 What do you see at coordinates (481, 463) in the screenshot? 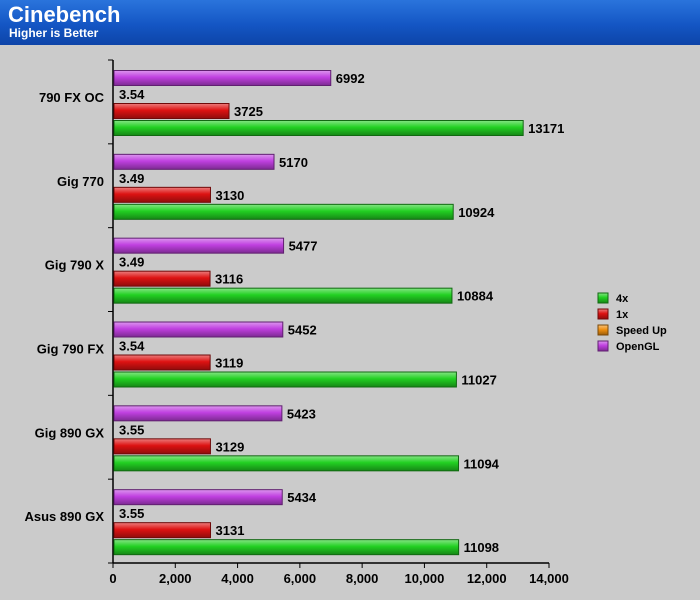
I see `data-label-4x: 11094` at bounding box center [481, 463].